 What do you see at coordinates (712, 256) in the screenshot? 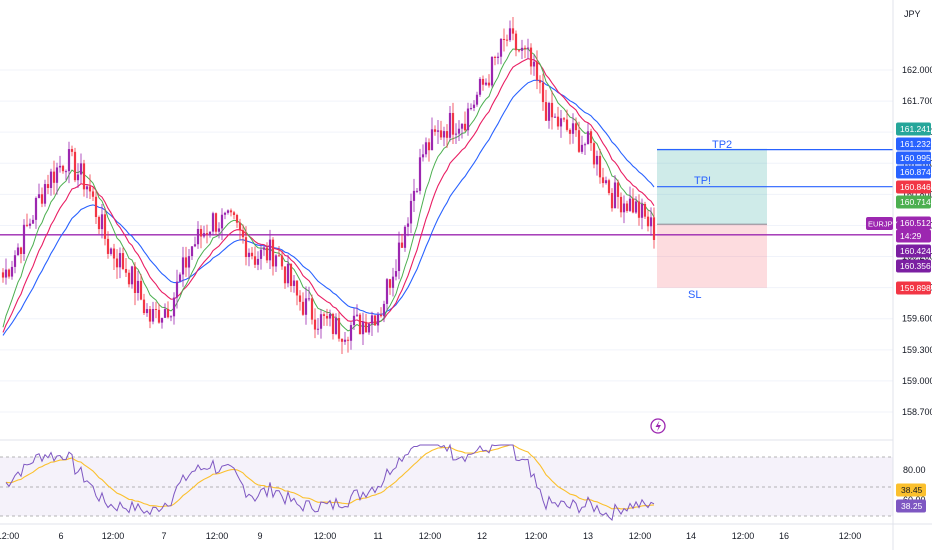
I see `loss-zone` at bounding box center [712, 256].